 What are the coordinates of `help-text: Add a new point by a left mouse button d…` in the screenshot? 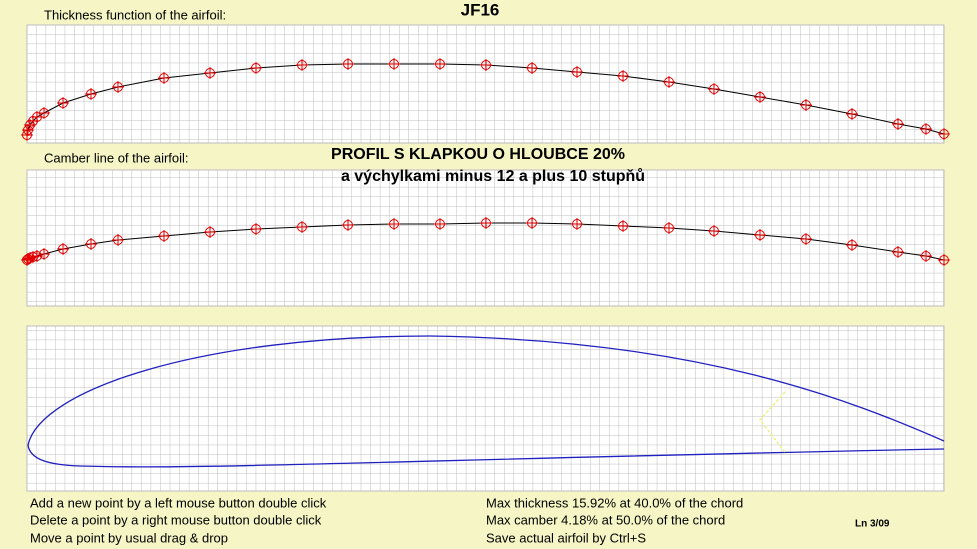 It's located at (178, 502).